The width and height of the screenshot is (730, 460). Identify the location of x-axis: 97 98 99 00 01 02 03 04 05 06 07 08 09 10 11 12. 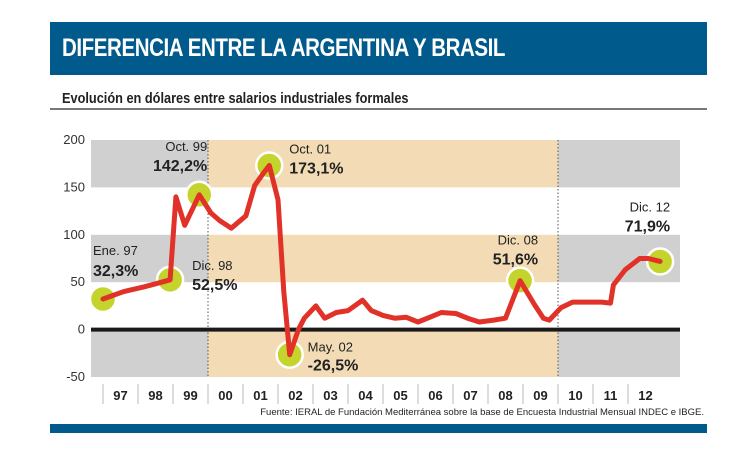
(377, 394).